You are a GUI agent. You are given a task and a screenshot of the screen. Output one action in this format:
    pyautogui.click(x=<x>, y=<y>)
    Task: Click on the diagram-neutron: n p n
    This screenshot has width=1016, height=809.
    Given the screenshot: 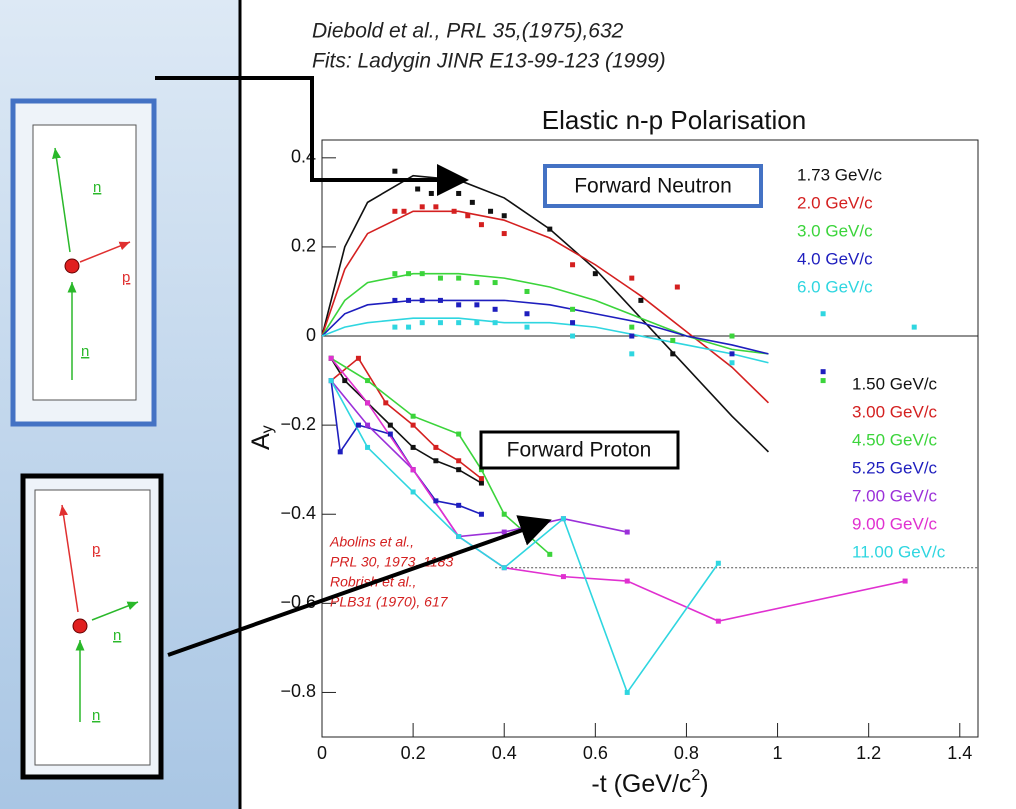 What is the action you would take?
    pyautogui.click(x=83, y=262)
    